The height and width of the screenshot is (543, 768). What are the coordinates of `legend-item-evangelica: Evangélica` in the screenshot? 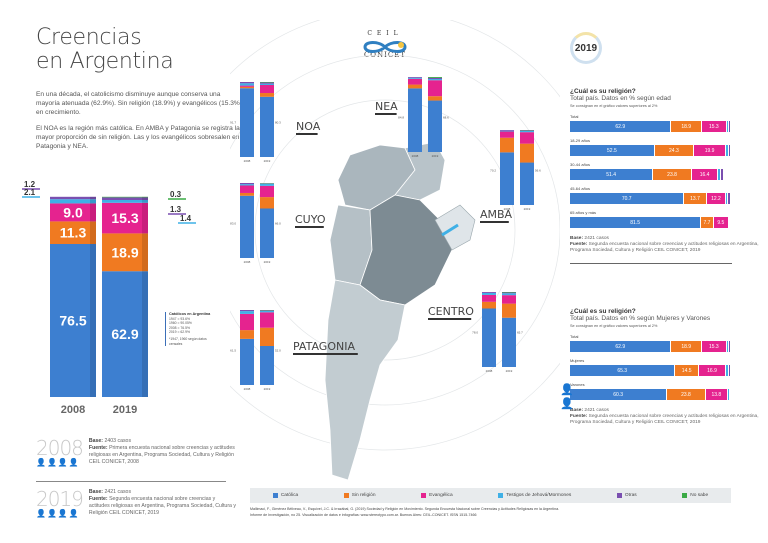 It's located at (437, 495).